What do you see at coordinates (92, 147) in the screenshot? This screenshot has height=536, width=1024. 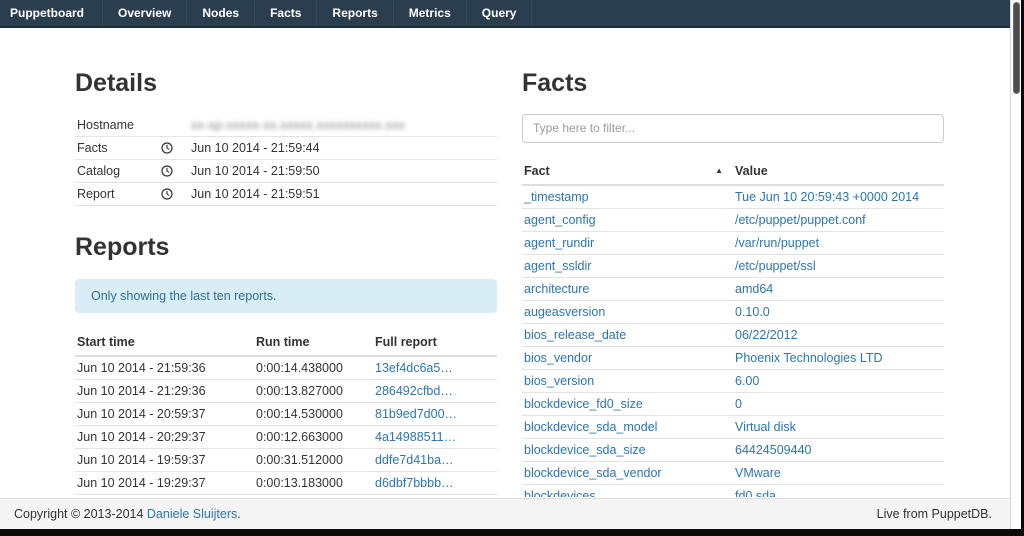 I see `facts-label: Facts` at bounding box center [92, 147].